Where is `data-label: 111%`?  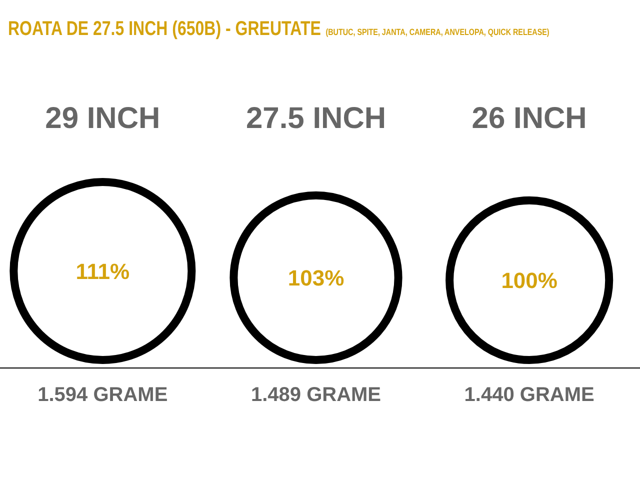
data-label: 111% is located at coordinates (103, 271).